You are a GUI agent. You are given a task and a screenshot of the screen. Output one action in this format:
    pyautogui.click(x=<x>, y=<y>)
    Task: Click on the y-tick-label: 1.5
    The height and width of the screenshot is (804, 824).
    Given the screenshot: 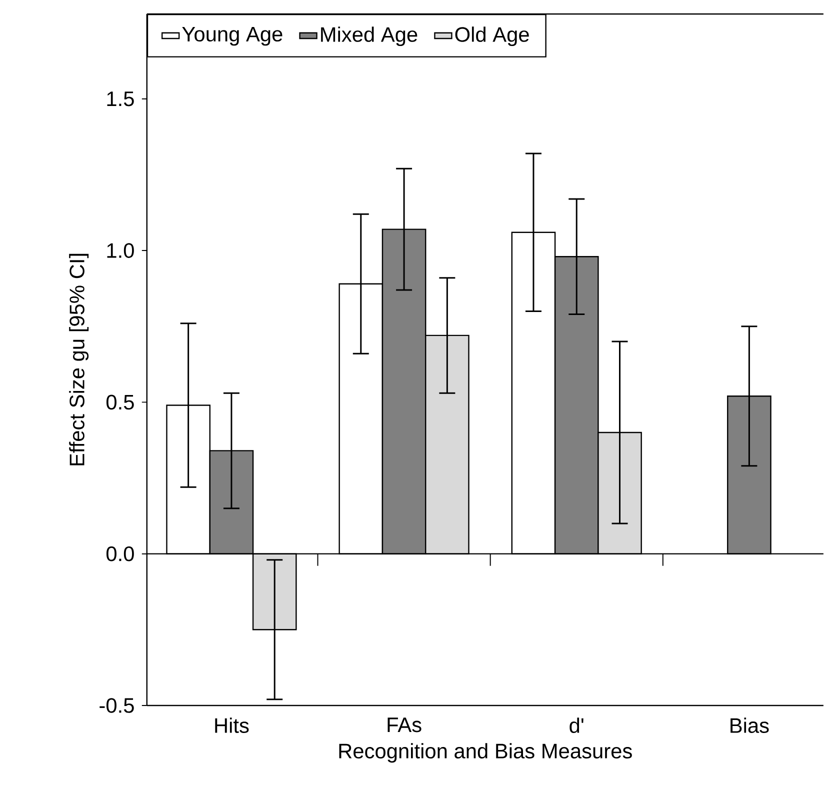 What is the action you would take?
    pyautogui.click(x=120, y=98)
    